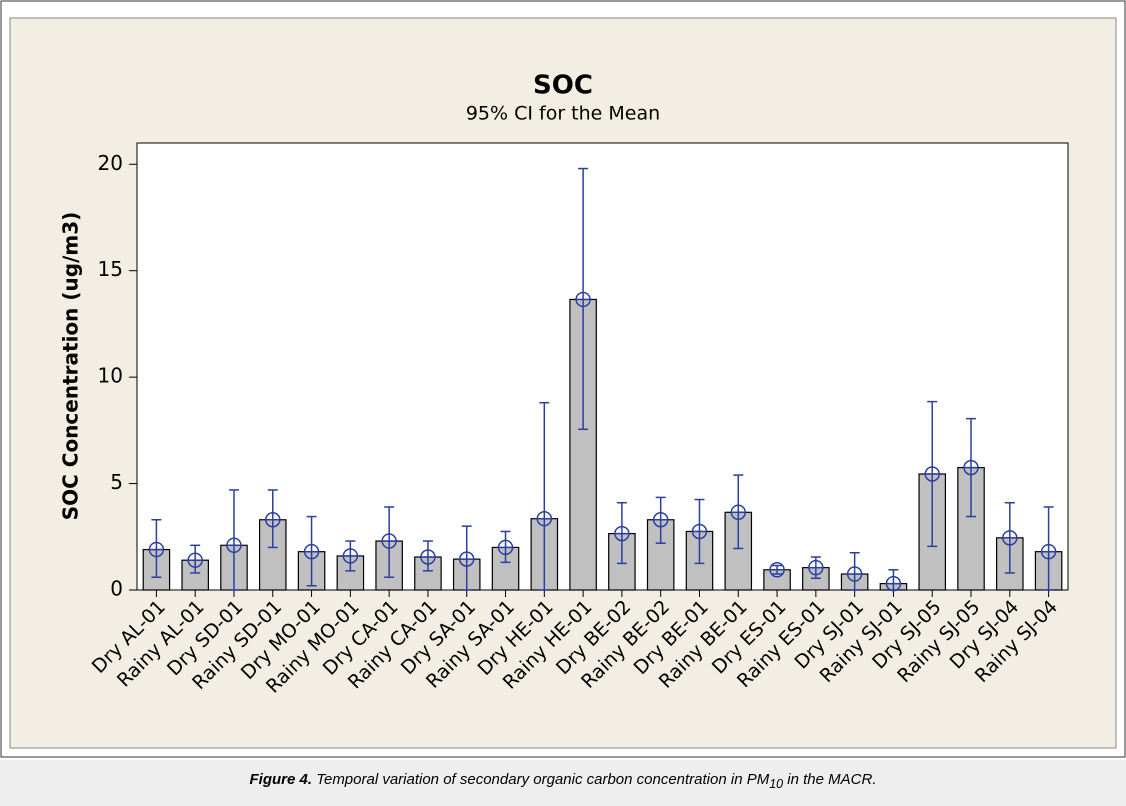  What do you see at coordinates (110, 163) in the screenshot?
I see `y-tick-label: 20` at bounding box center [110, 163].